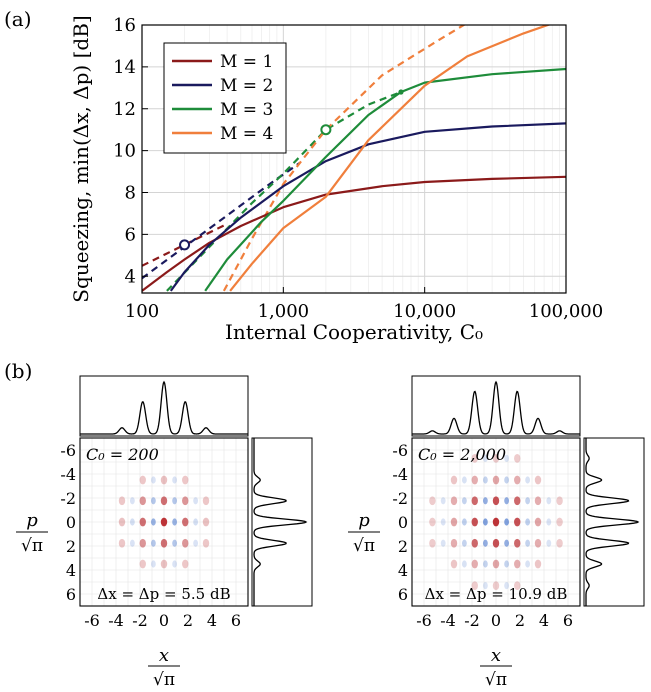  I want to click on y-tick-label: 6, so click(130, 234).